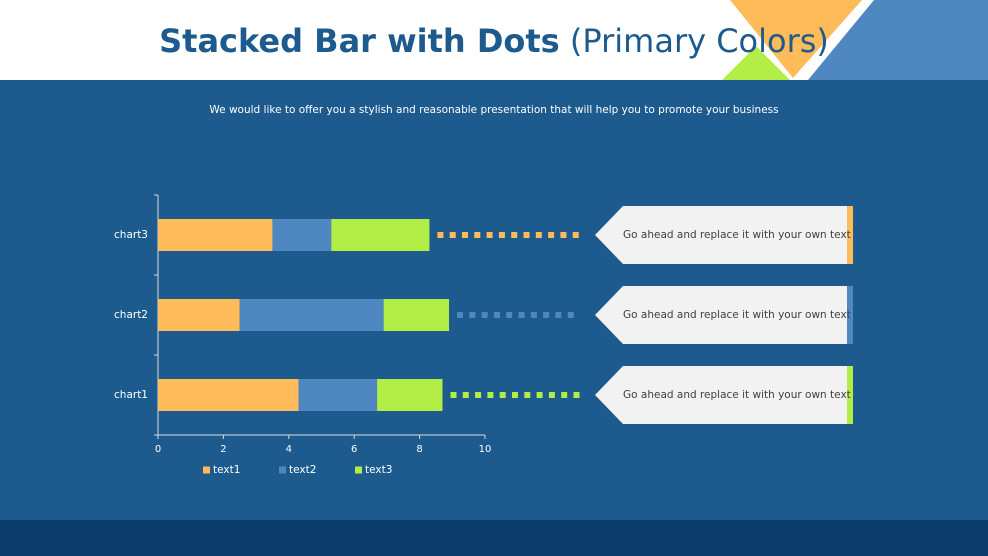 The height and width of the screenshot is (556, 988). Describe the element at coordinates (494, 538) in the screenshot. I see `footer-bg` at that location.